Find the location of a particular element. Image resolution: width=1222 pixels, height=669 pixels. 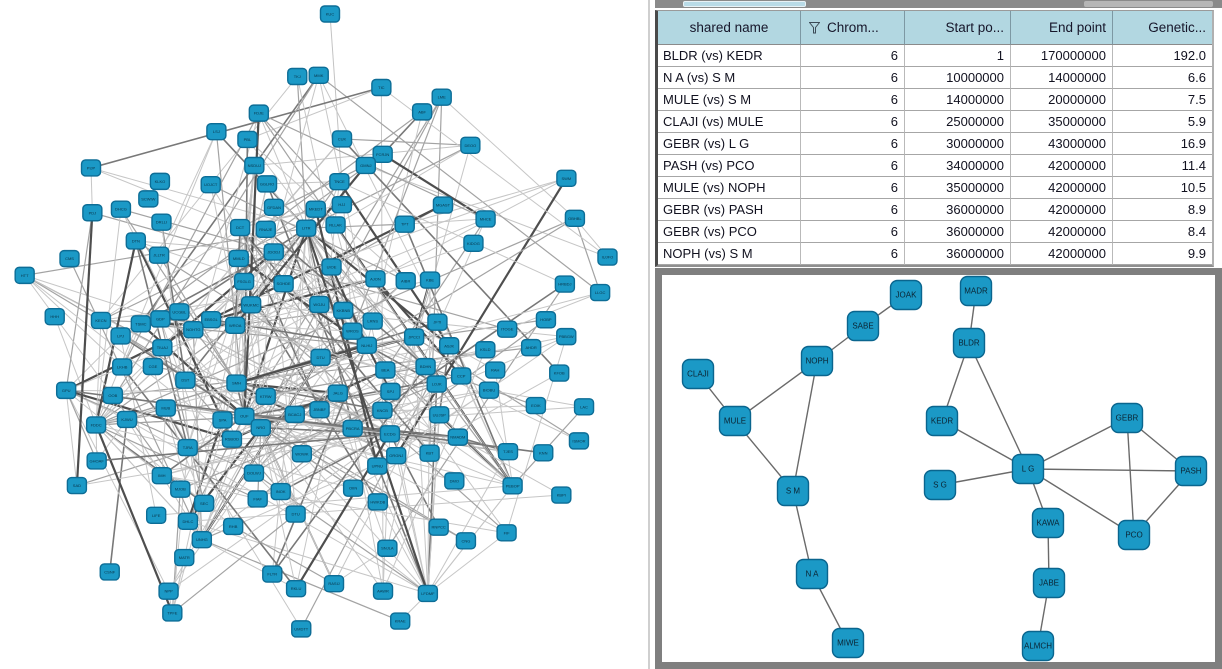

table-cell: 1 is located at coordinates (958, 56).